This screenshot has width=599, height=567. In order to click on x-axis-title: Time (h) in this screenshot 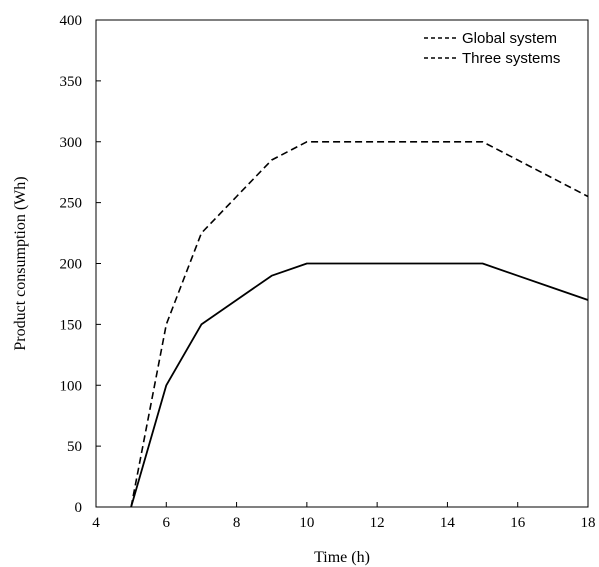, I will do `click(342, 557)`.